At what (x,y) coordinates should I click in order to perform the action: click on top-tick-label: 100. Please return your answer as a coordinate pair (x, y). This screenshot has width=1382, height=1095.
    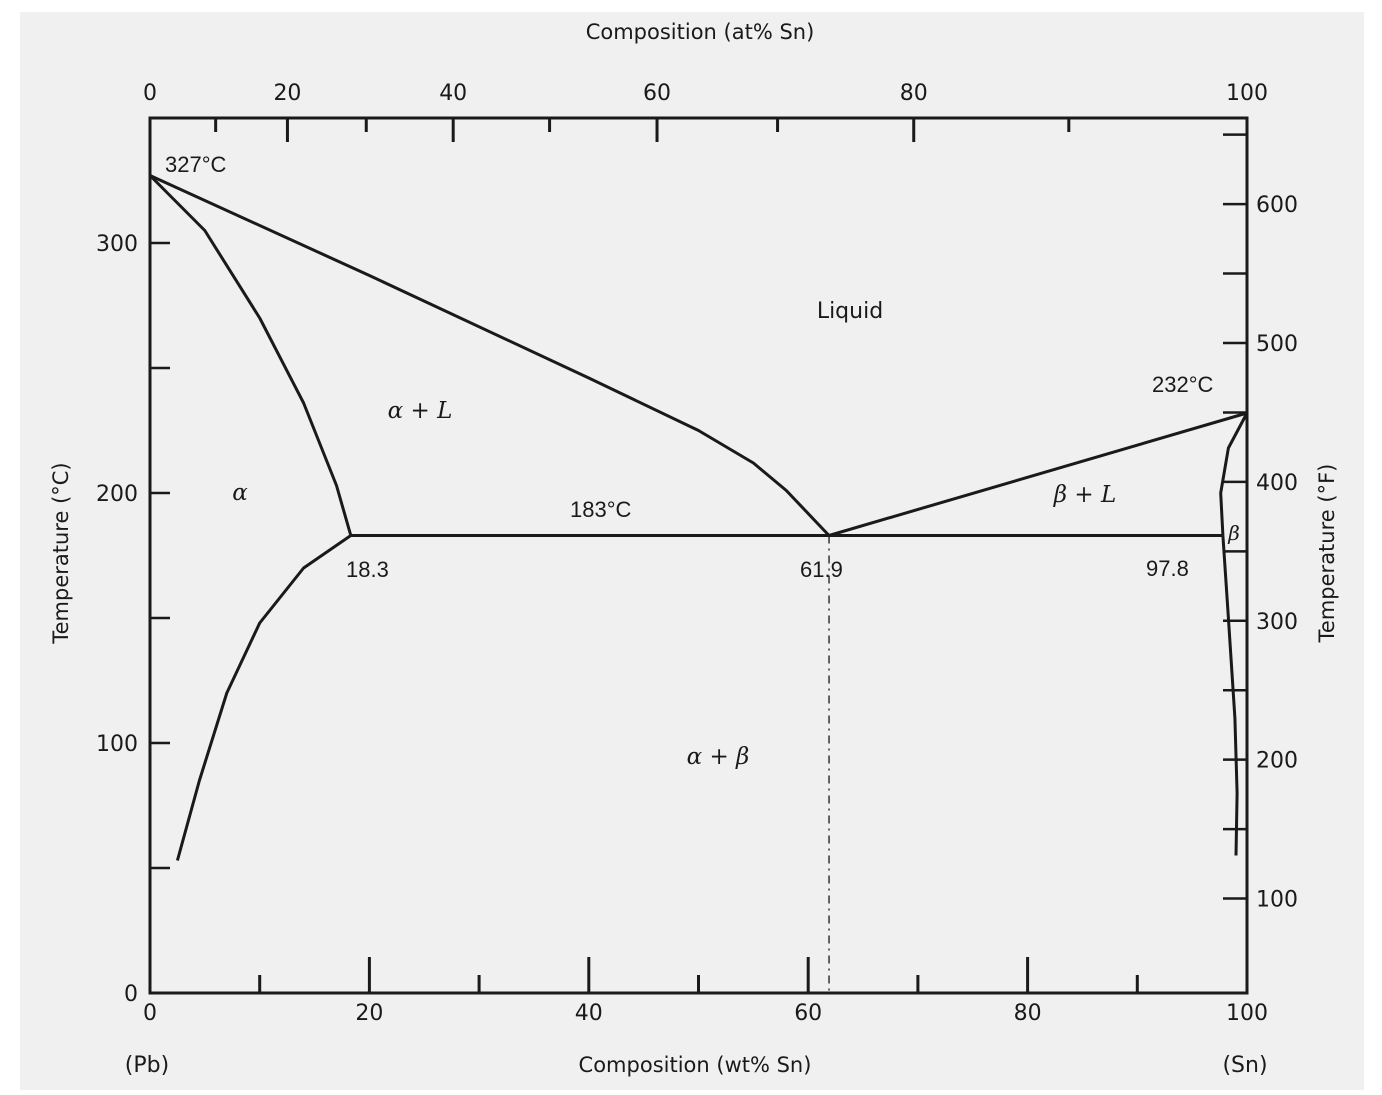
    Looking at the image, I should click on (1247, 93).